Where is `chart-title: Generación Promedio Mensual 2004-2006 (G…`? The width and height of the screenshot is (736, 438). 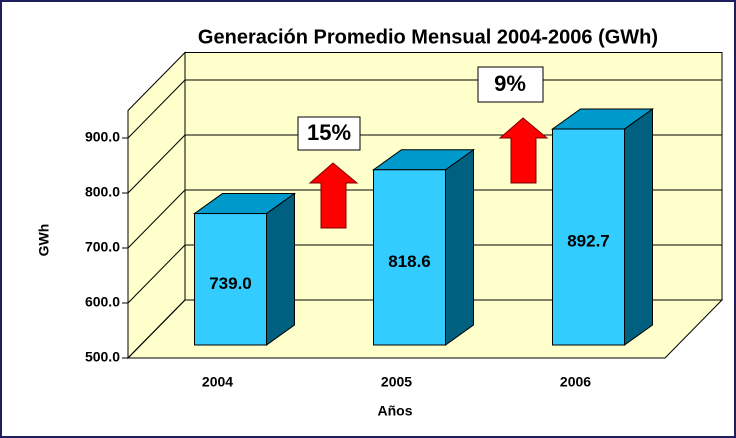
chart-title: Generación Promedio Mensual 2004-2006 (G… is located at coordinates (428, 37).